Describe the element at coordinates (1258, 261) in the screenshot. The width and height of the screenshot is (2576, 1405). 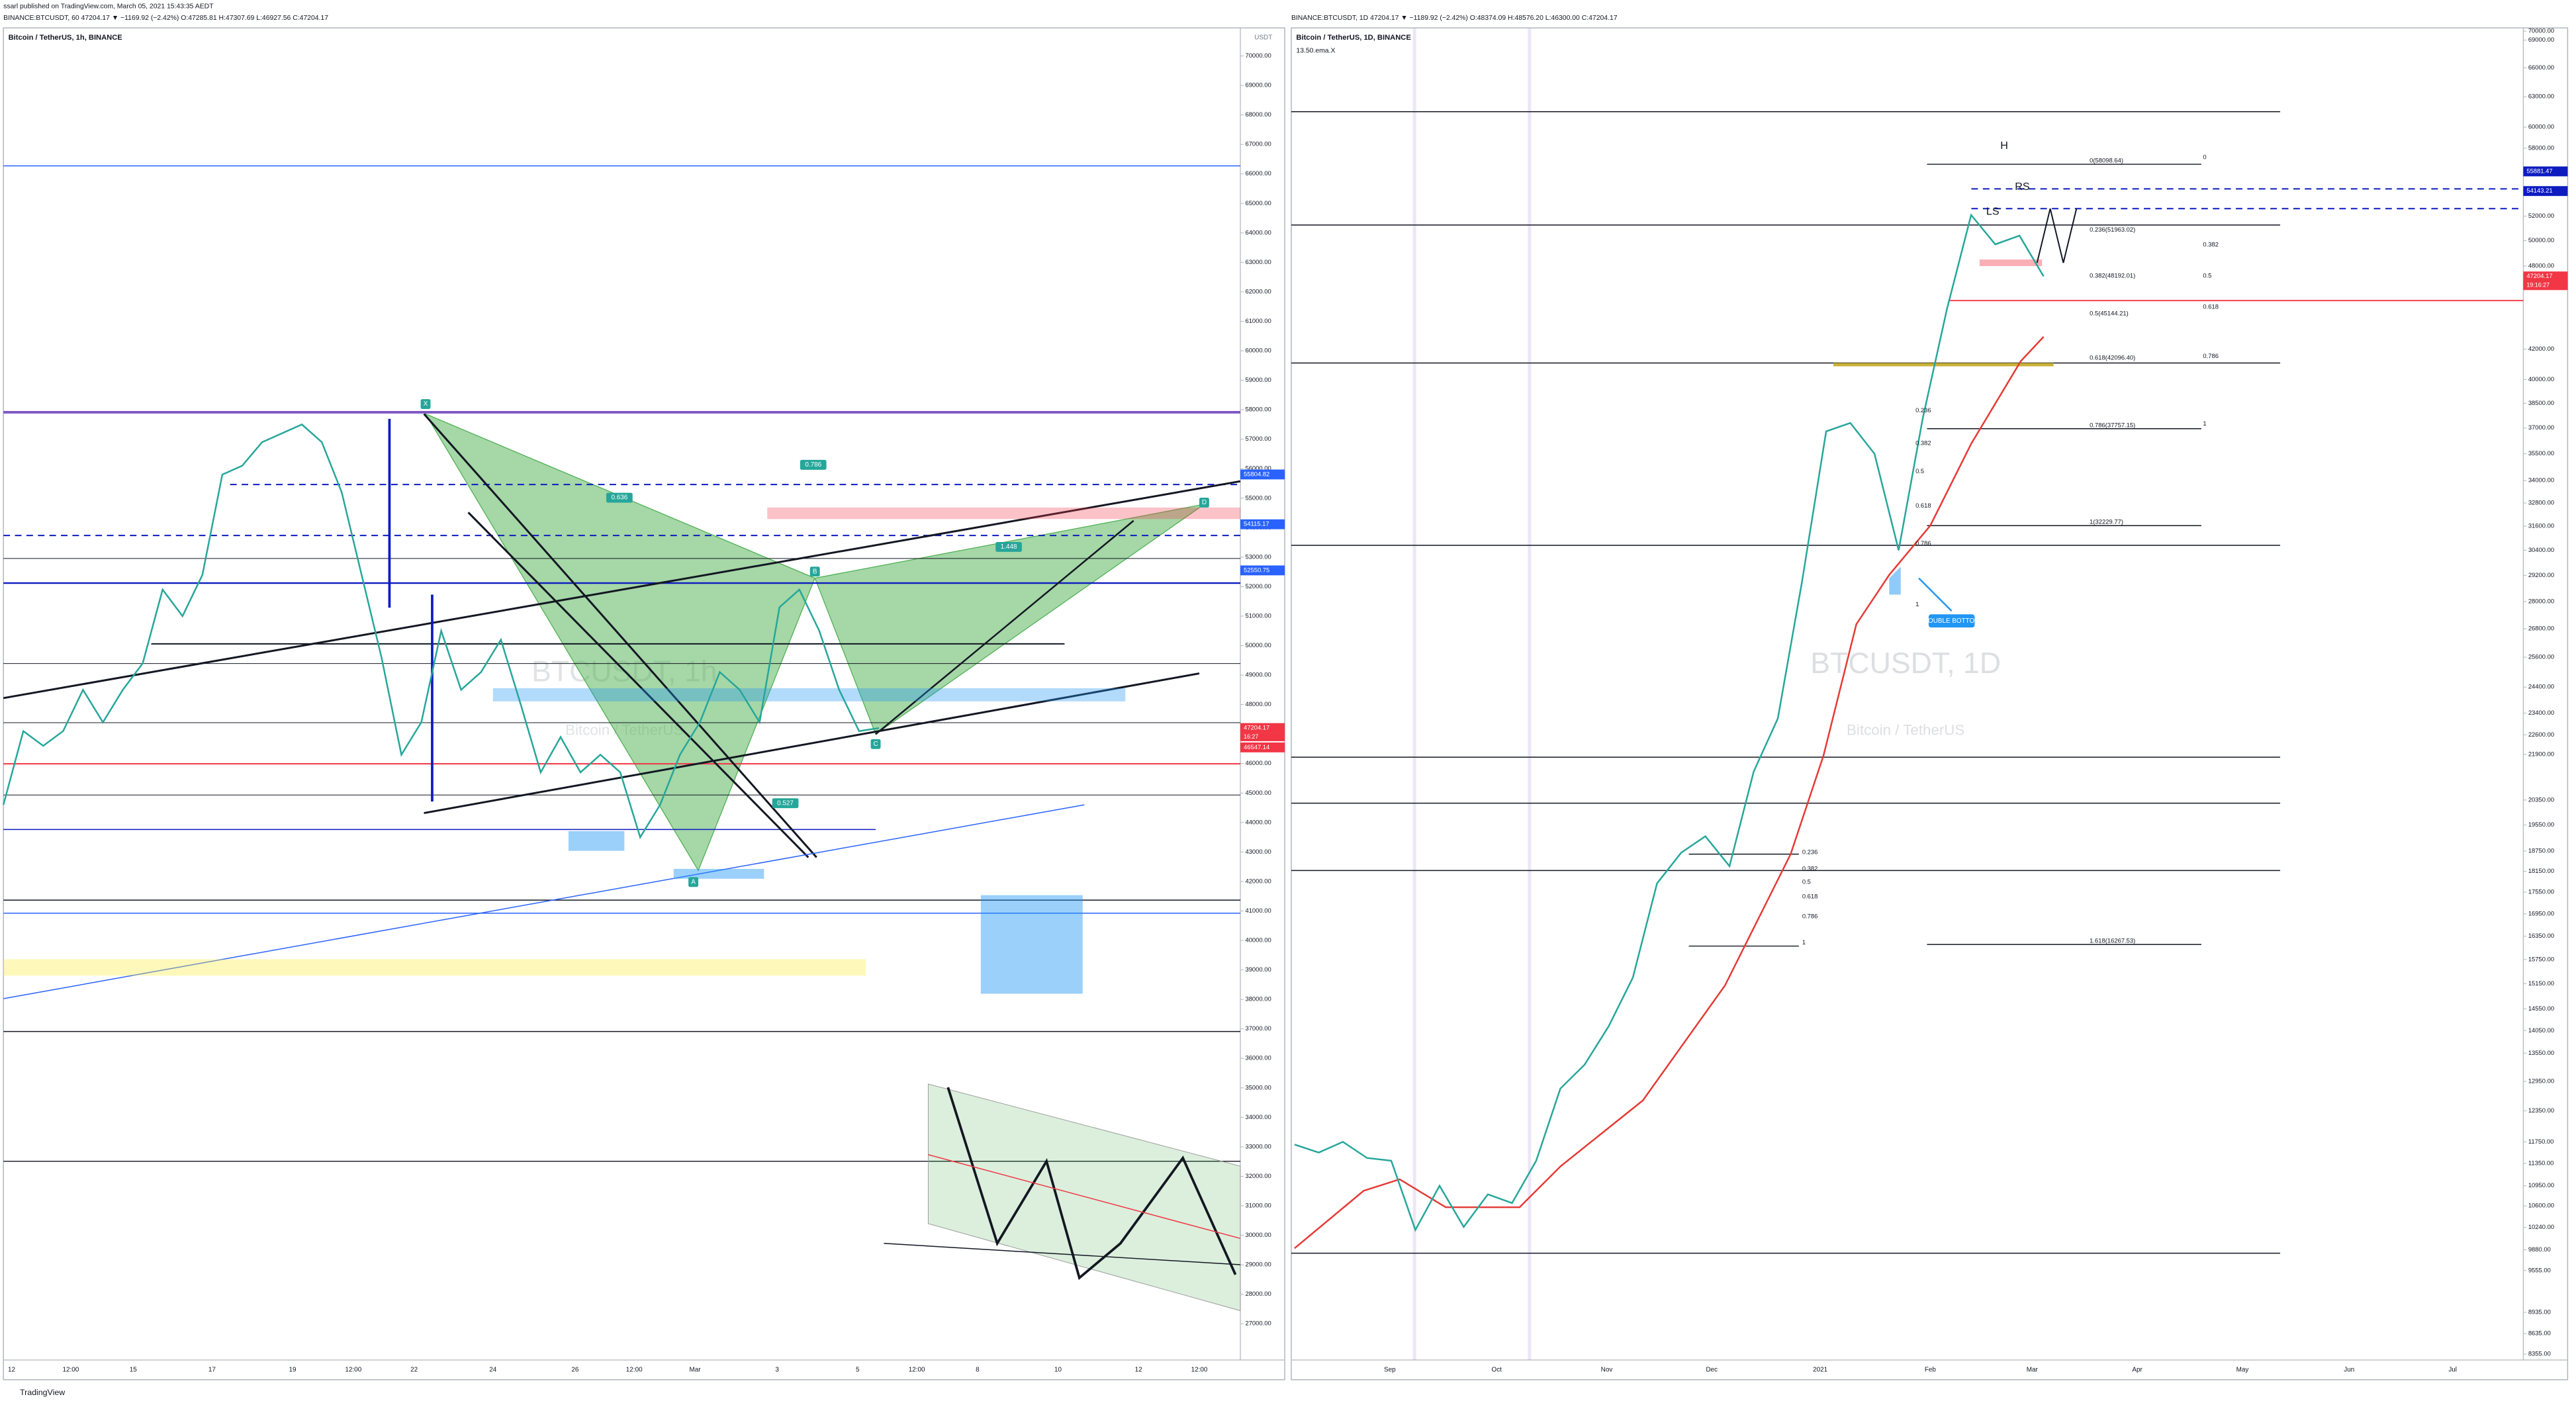
I see `y-tick-label: 63000.00` at that location.